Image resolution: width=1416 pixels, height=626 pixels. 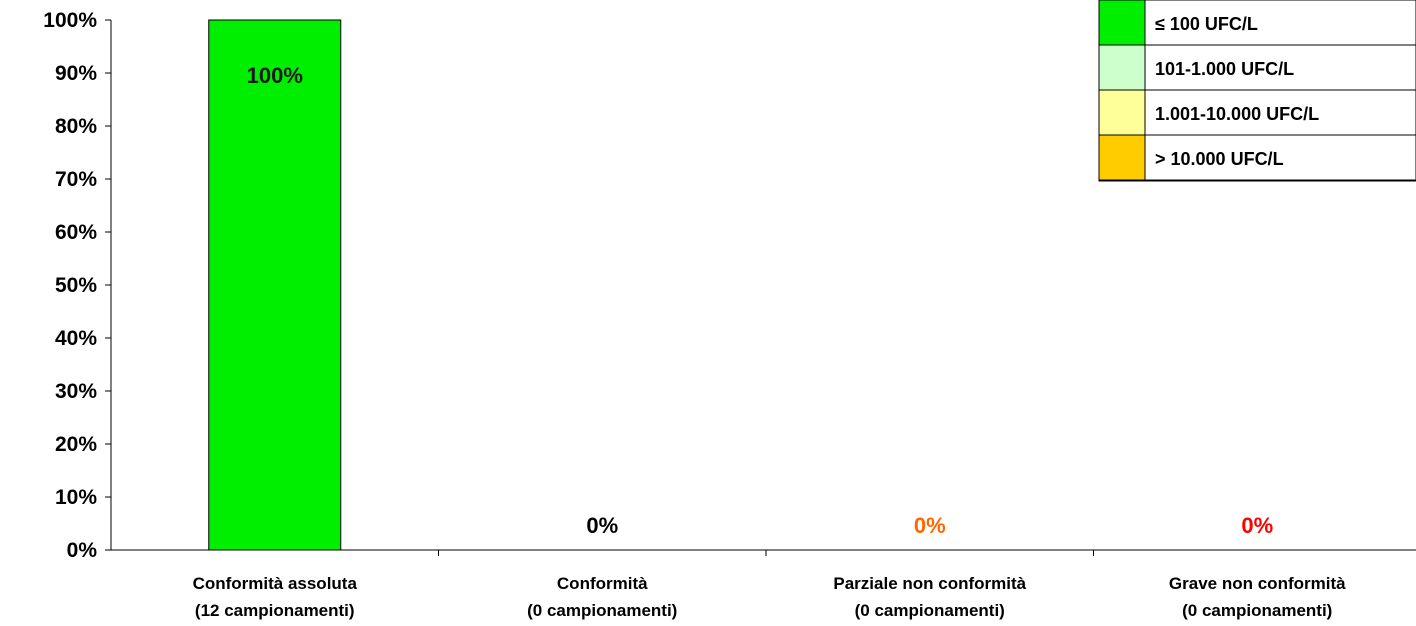 I want to click on y-tick-label: 20%, so click(x=76, y=444).